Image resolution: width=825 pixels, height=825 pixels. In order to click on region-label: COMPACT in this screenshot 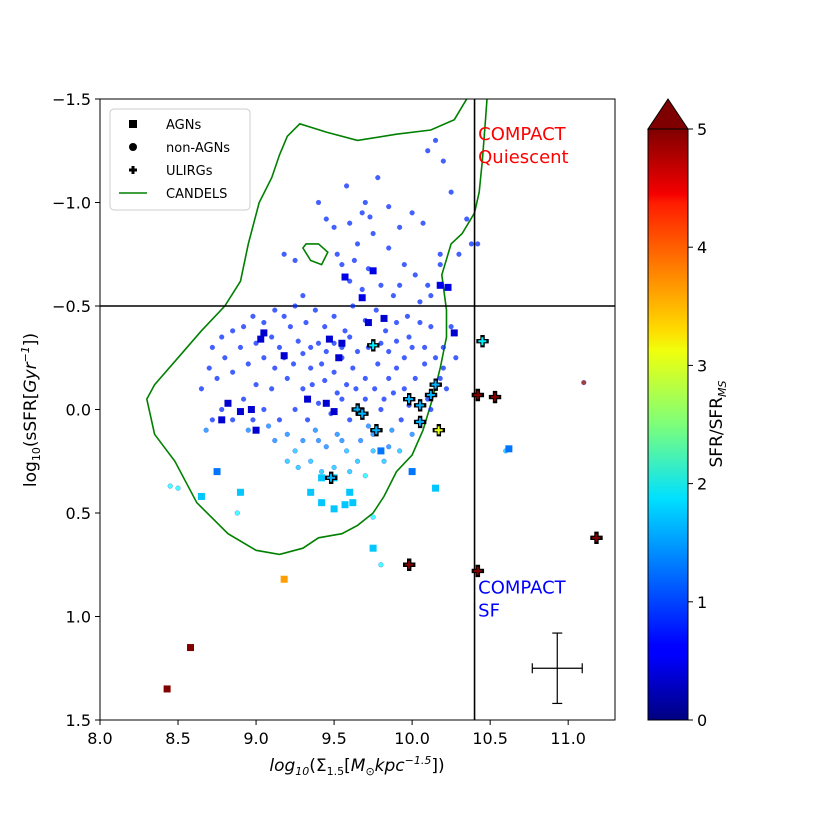, I will do `click(522, 588)`.